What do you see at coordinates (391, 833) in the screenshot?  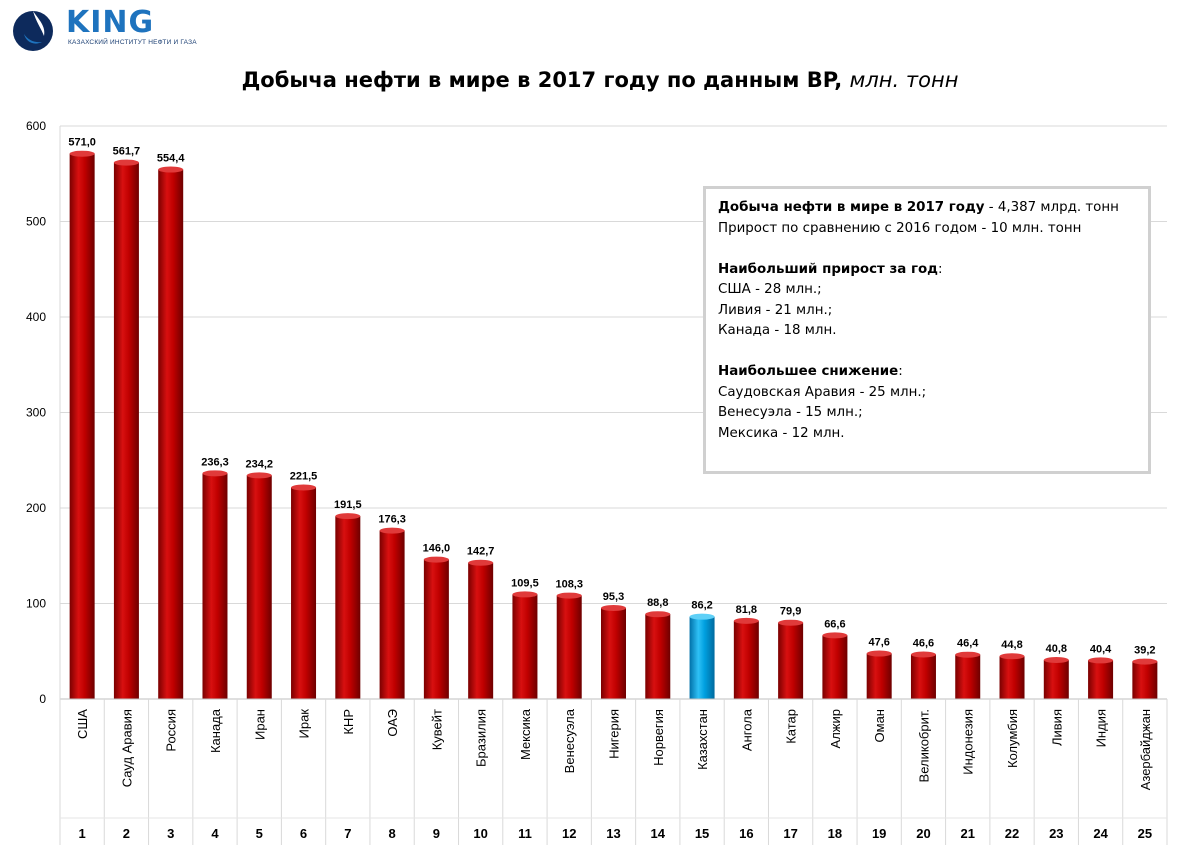 I see `rank-label: 8` at bounding box center [391, 833].